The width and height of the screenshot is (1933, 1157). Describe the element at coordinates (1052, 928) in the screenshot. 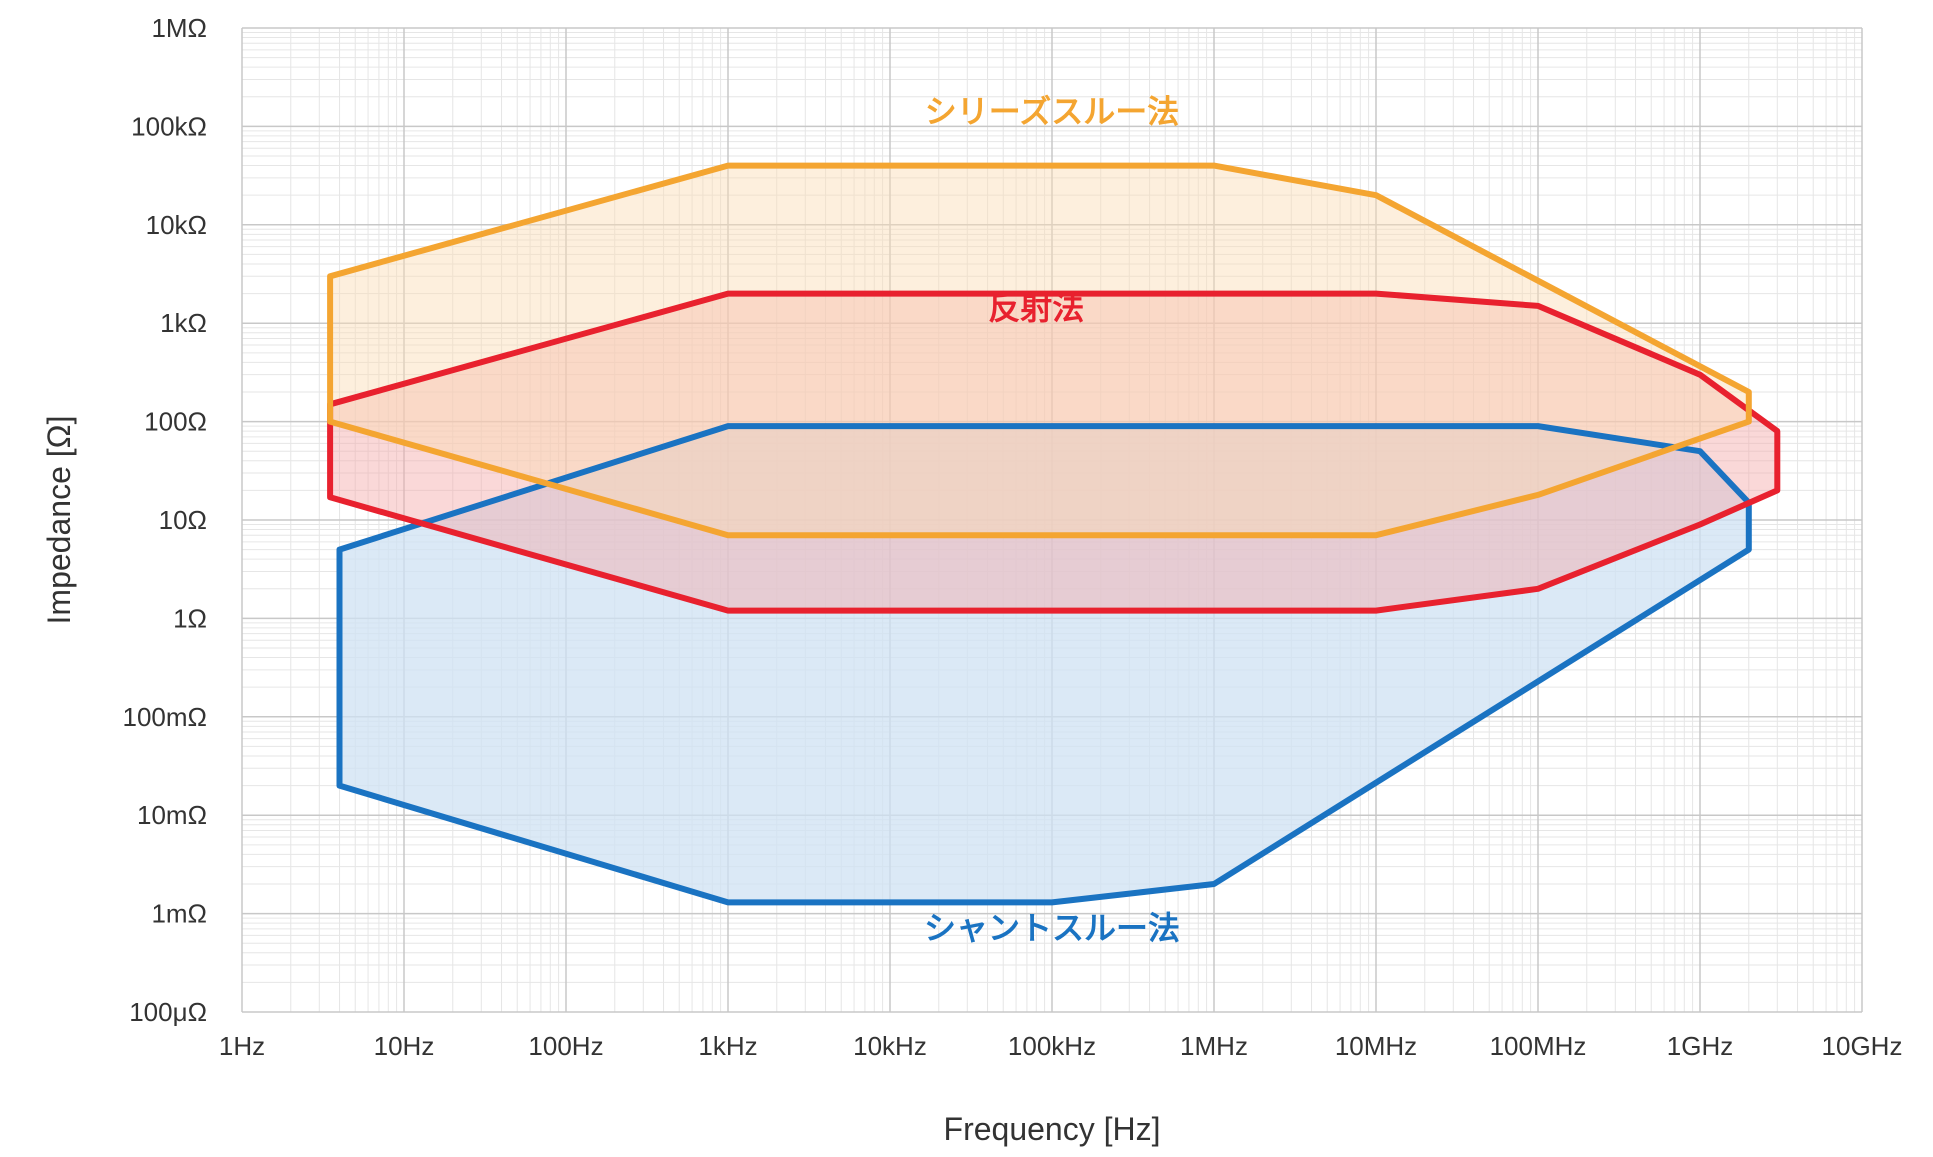

I see `region-label-0: シャントスルー法` at that location.